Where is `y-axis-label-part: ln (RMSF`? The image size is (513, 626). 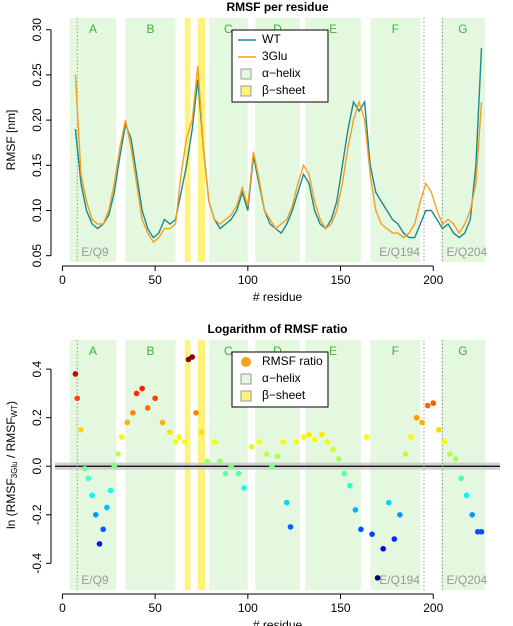
y-axis-label-part: ln (RMSF is located at coordinates (11, 503).